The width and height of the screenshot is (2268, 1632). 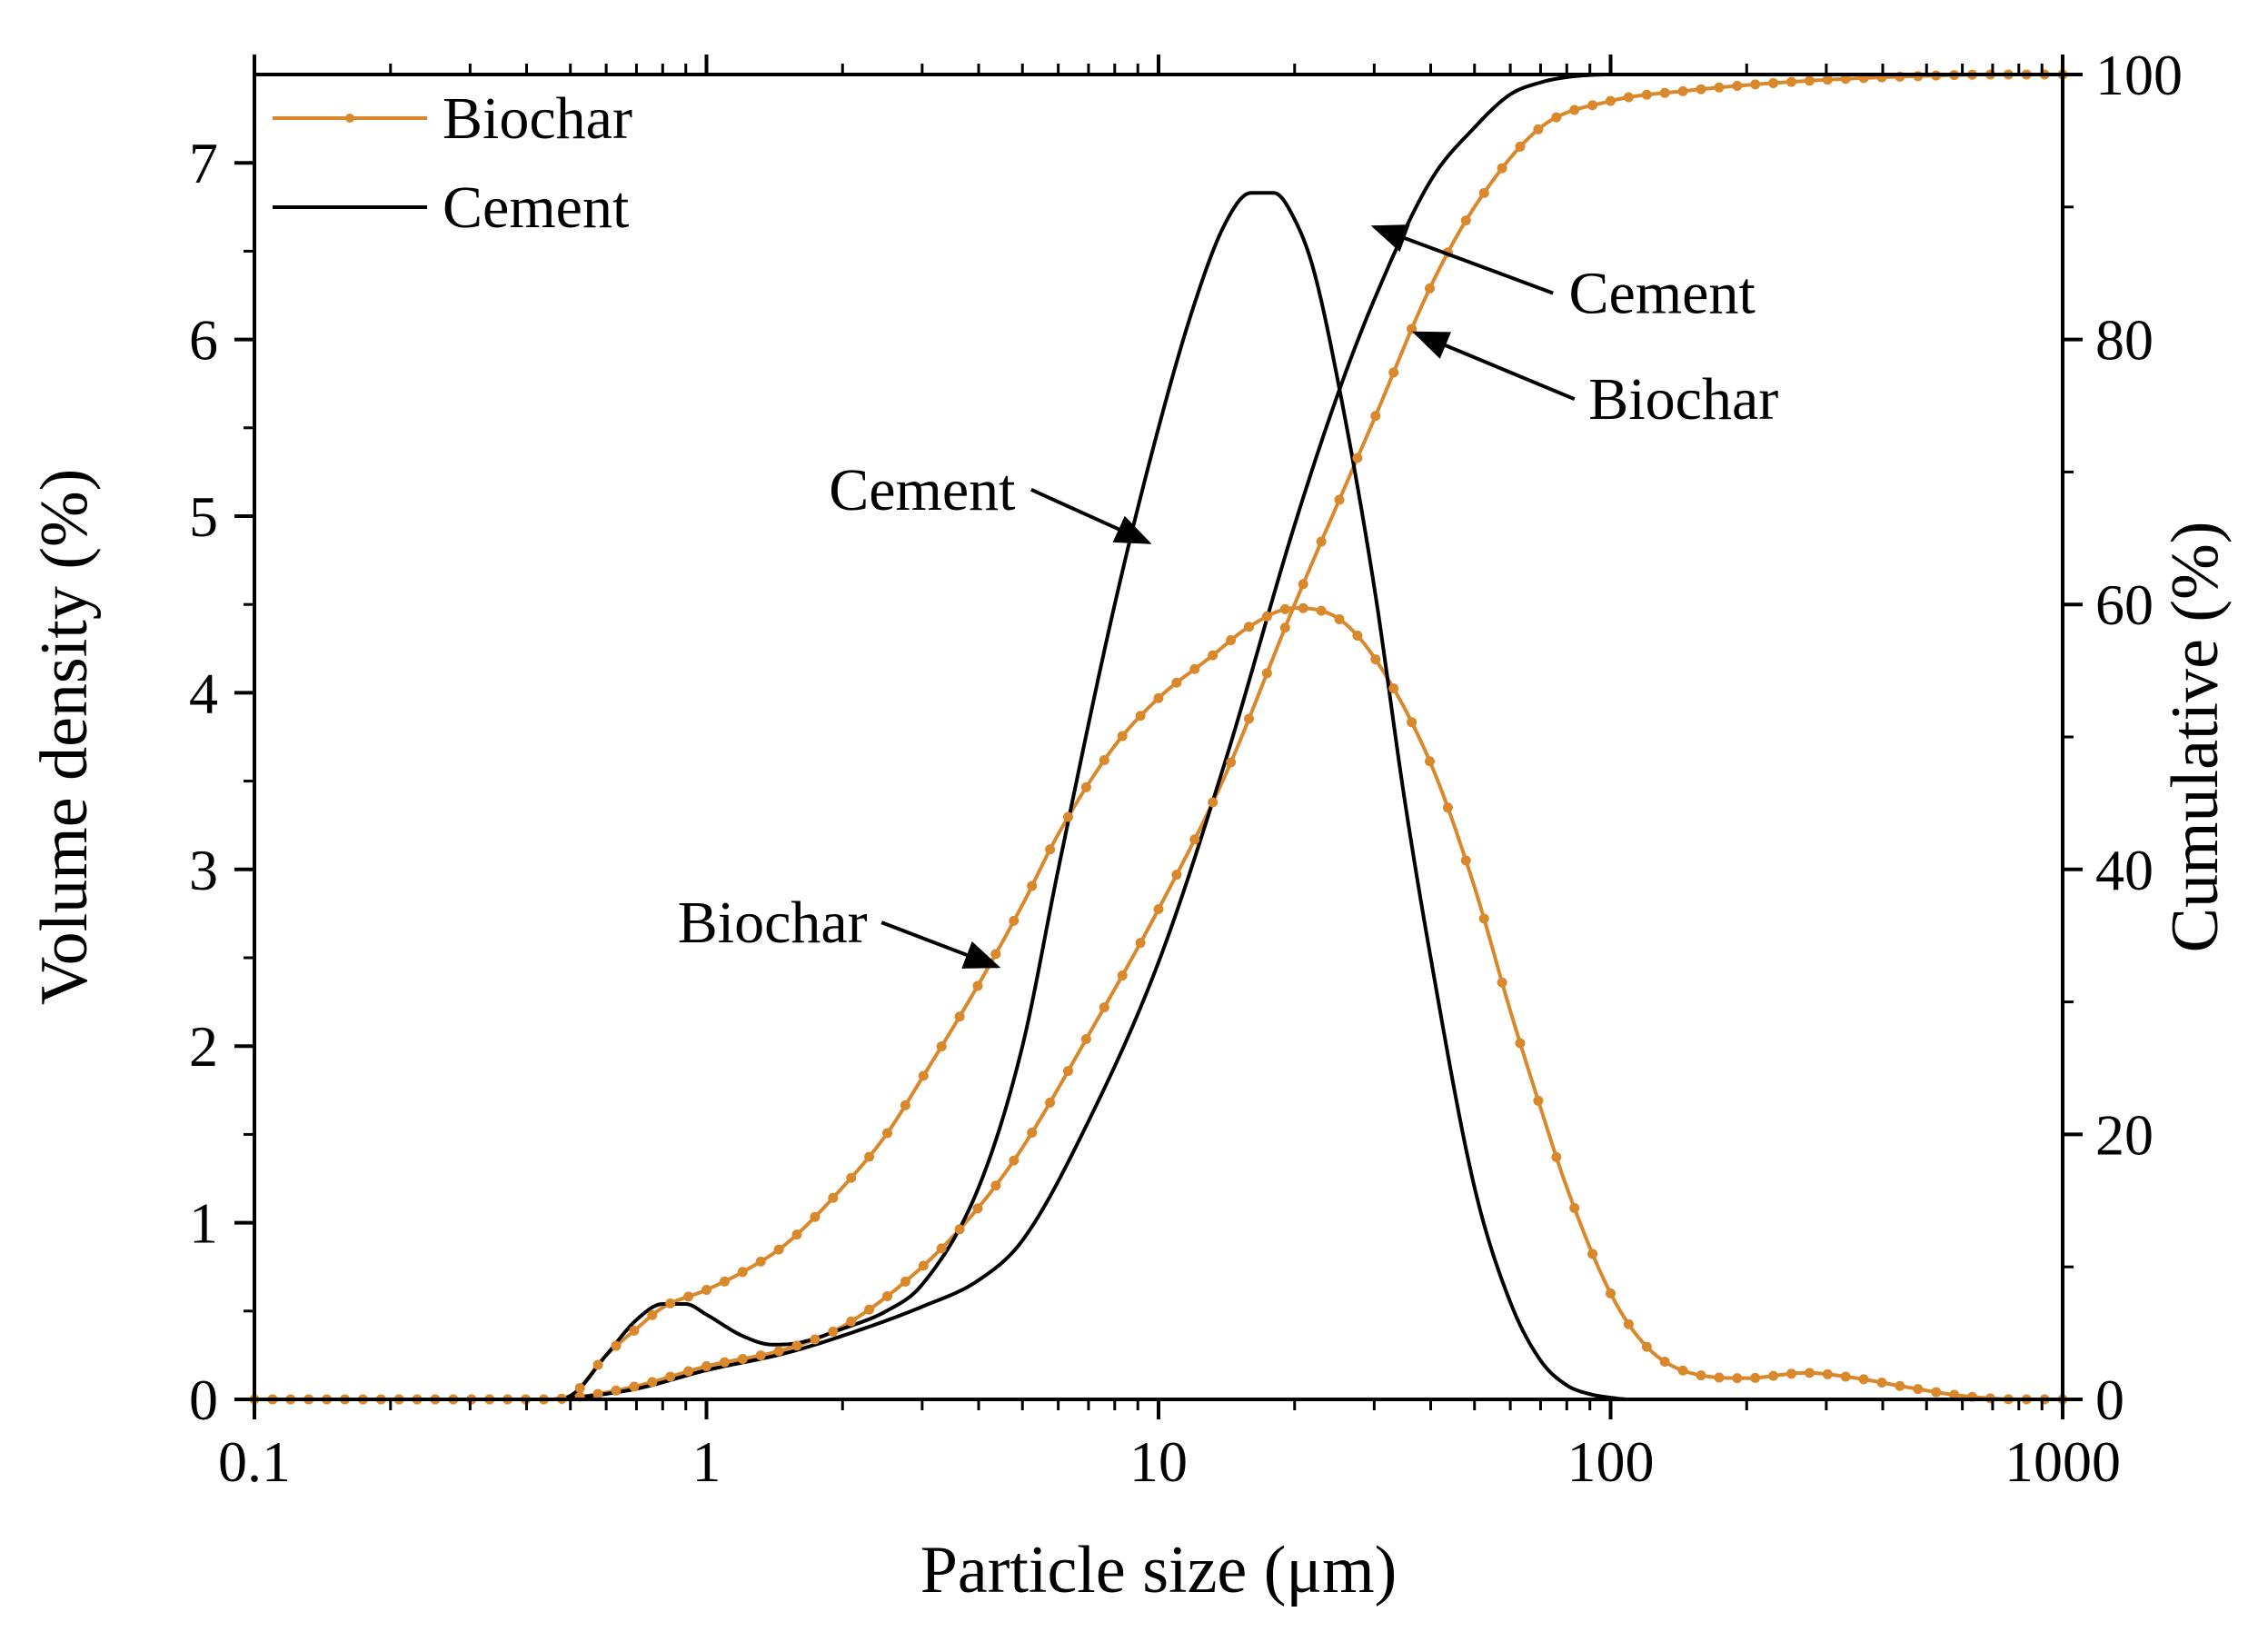 What do you see at coordinates (64, 737) in the screenshot?
I see `y-left-axis-title: Volume density (%)` at bounding box center [64, 737].